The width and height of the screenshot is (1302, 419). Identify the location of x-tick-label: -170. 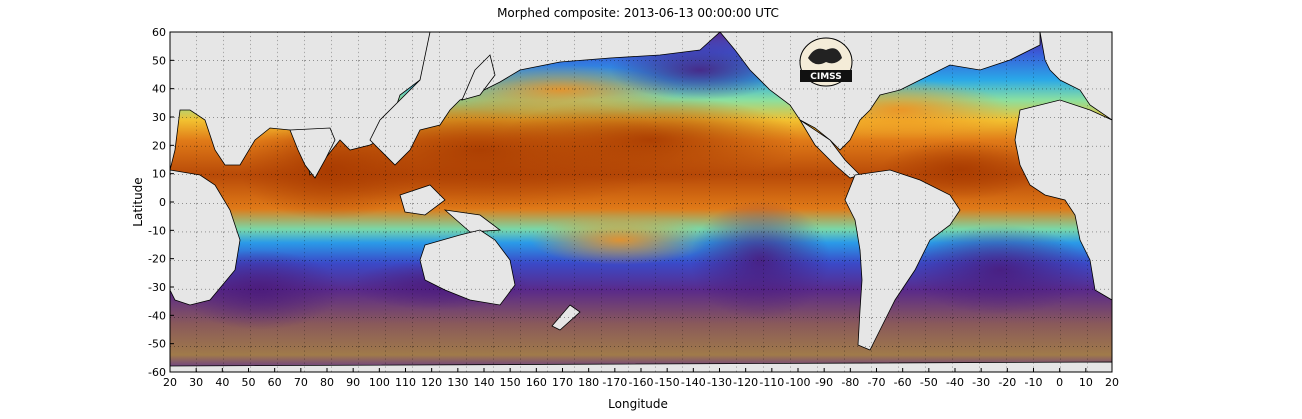
(614, 382).